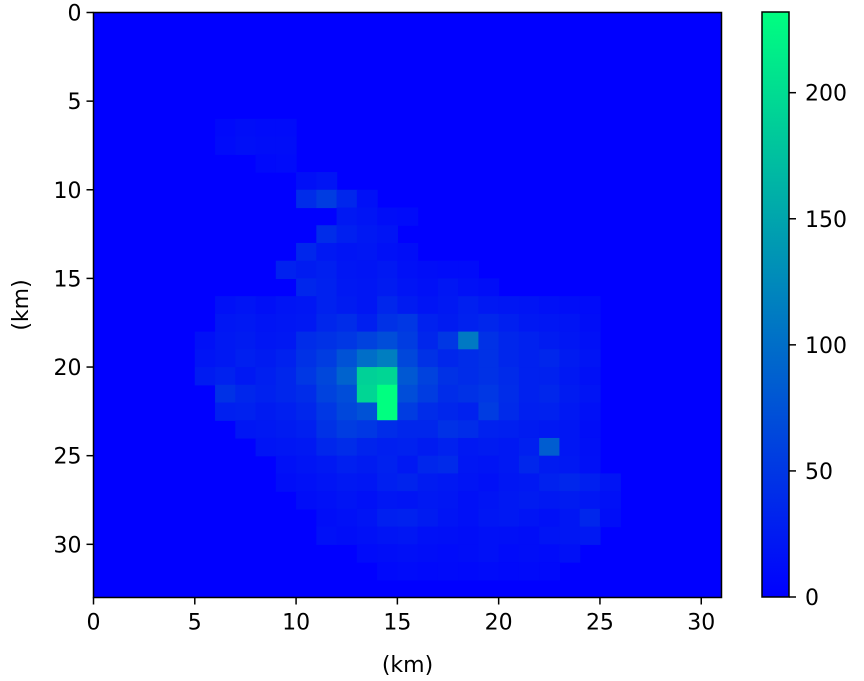  What do you see at coordinates (401, 616) in the screenshot?
I see `x-axis-ticks: 0 5 10 15 20 25 30` at bounding box center [401, 616].